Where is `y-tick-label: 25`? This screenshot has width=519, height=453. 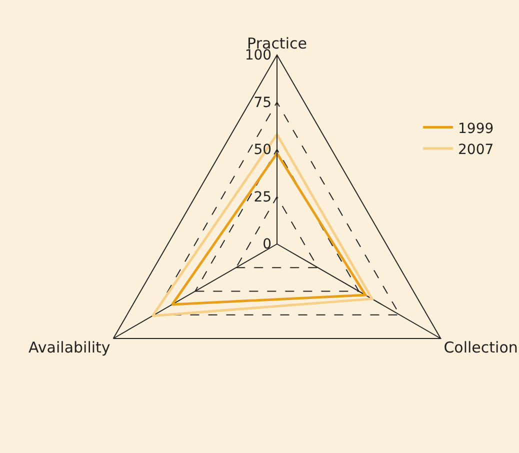 y-tick-label: 25 is located at coordinates (263, 197).